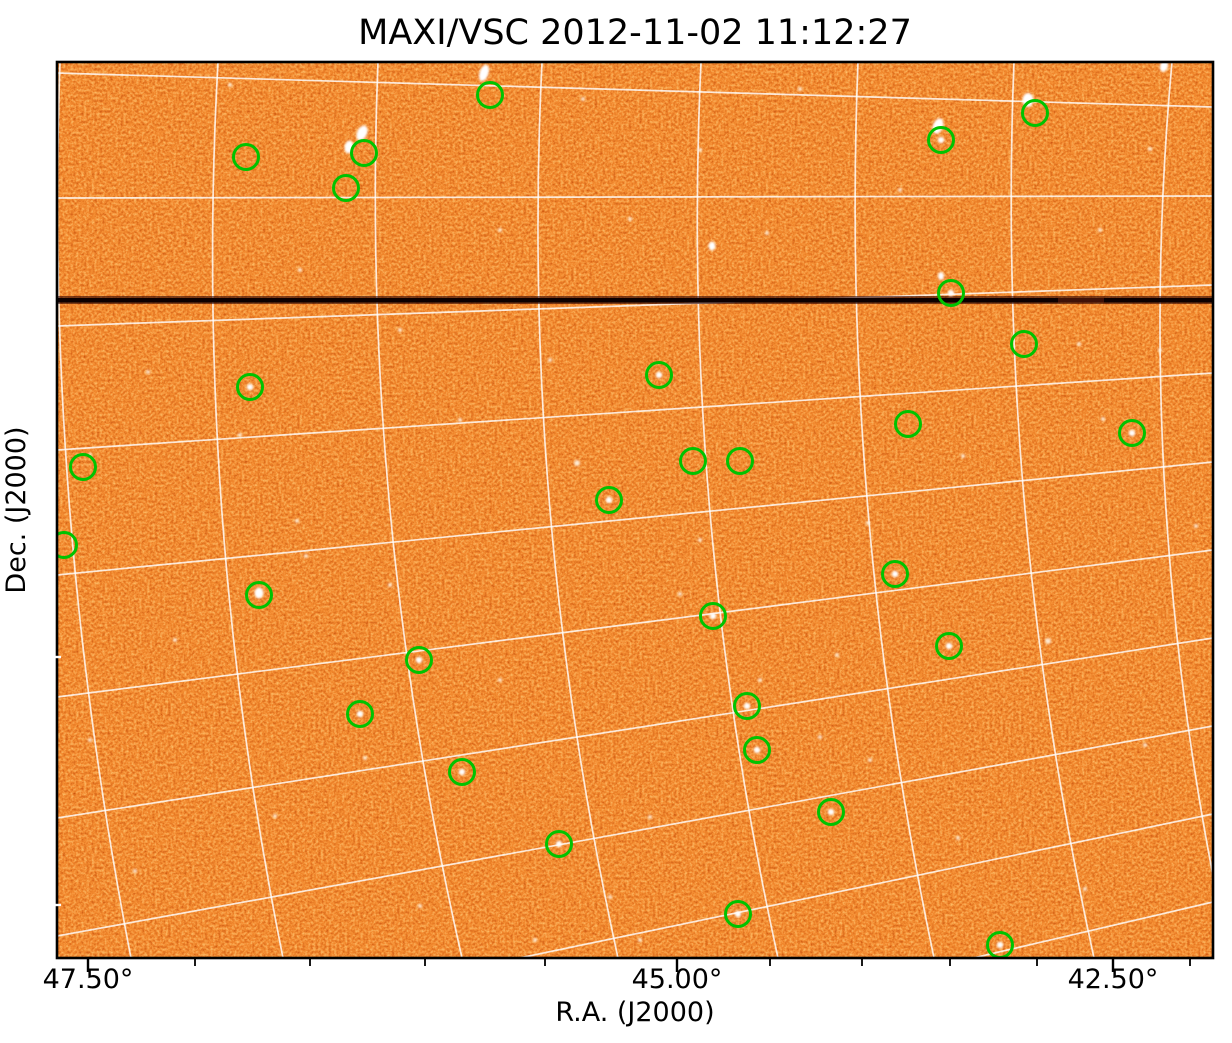 Image resolution: width=1232 pixels, height=1043 pixels. Describe the element at coordinates (677, 979) in the screenshot. I see `x-tick-label: 45.00°` at that location.